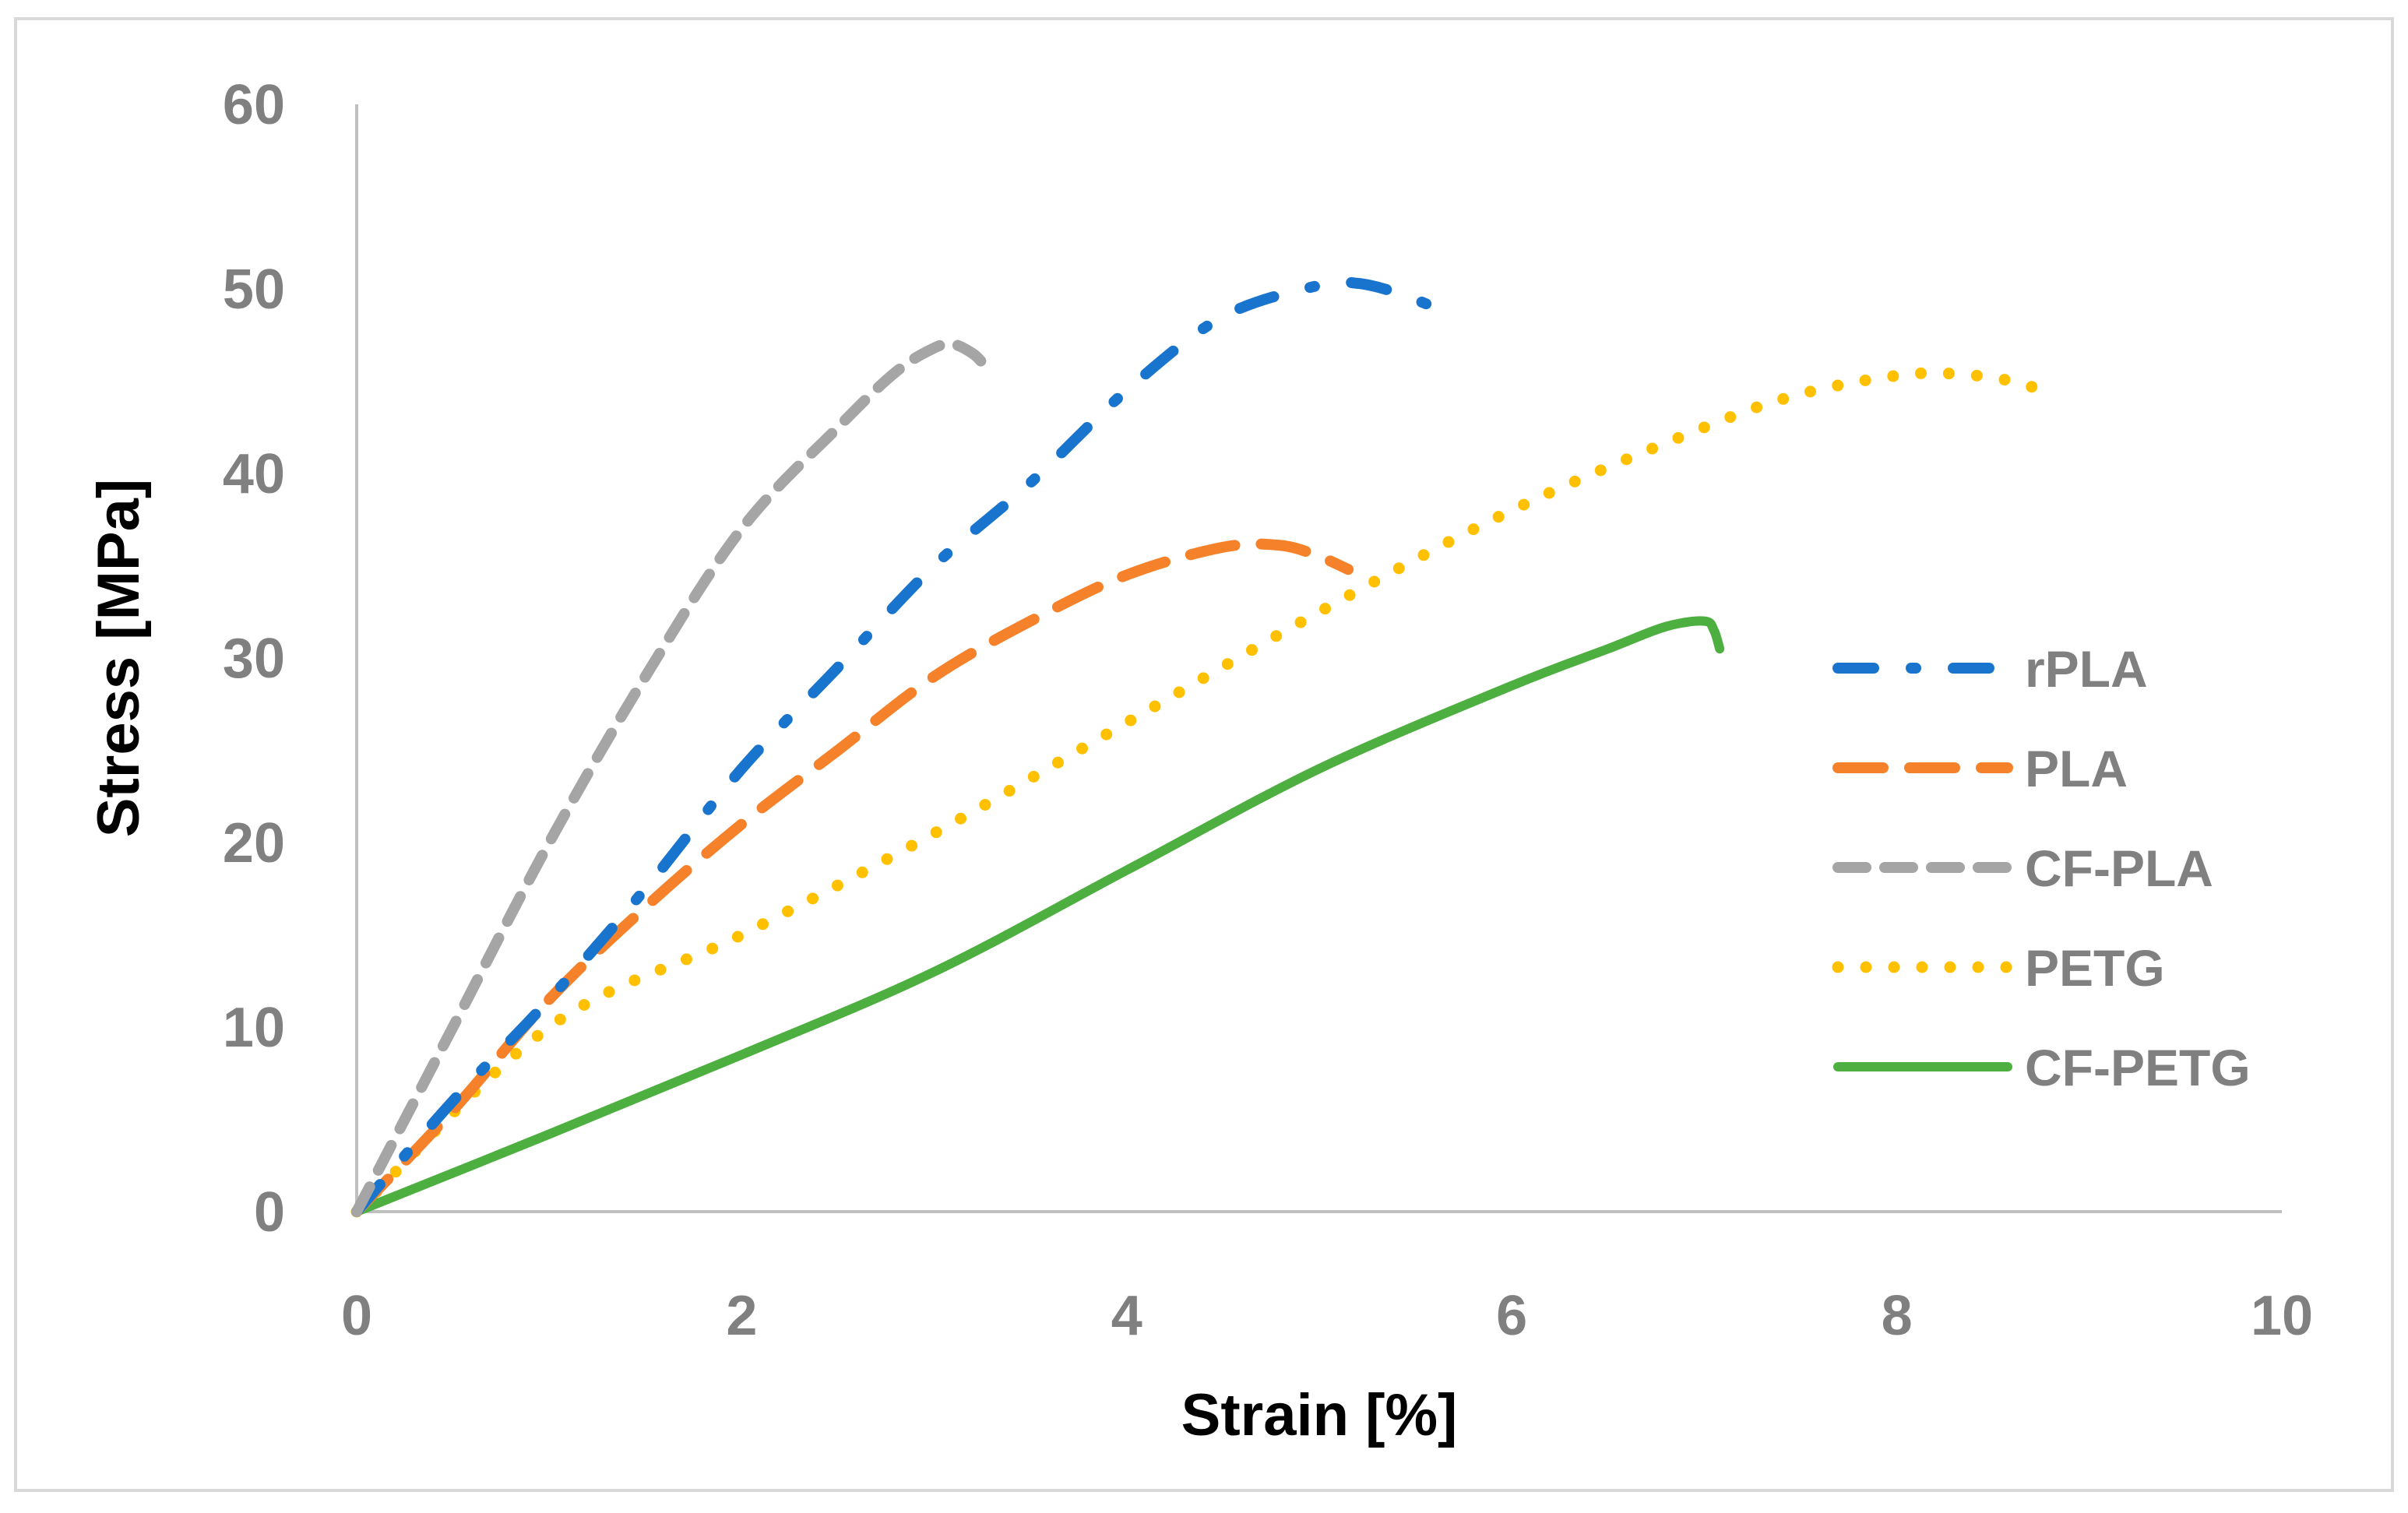 The image size is (2408, 1513). I want to click on y-tick-label: 30, so click(254, 659).